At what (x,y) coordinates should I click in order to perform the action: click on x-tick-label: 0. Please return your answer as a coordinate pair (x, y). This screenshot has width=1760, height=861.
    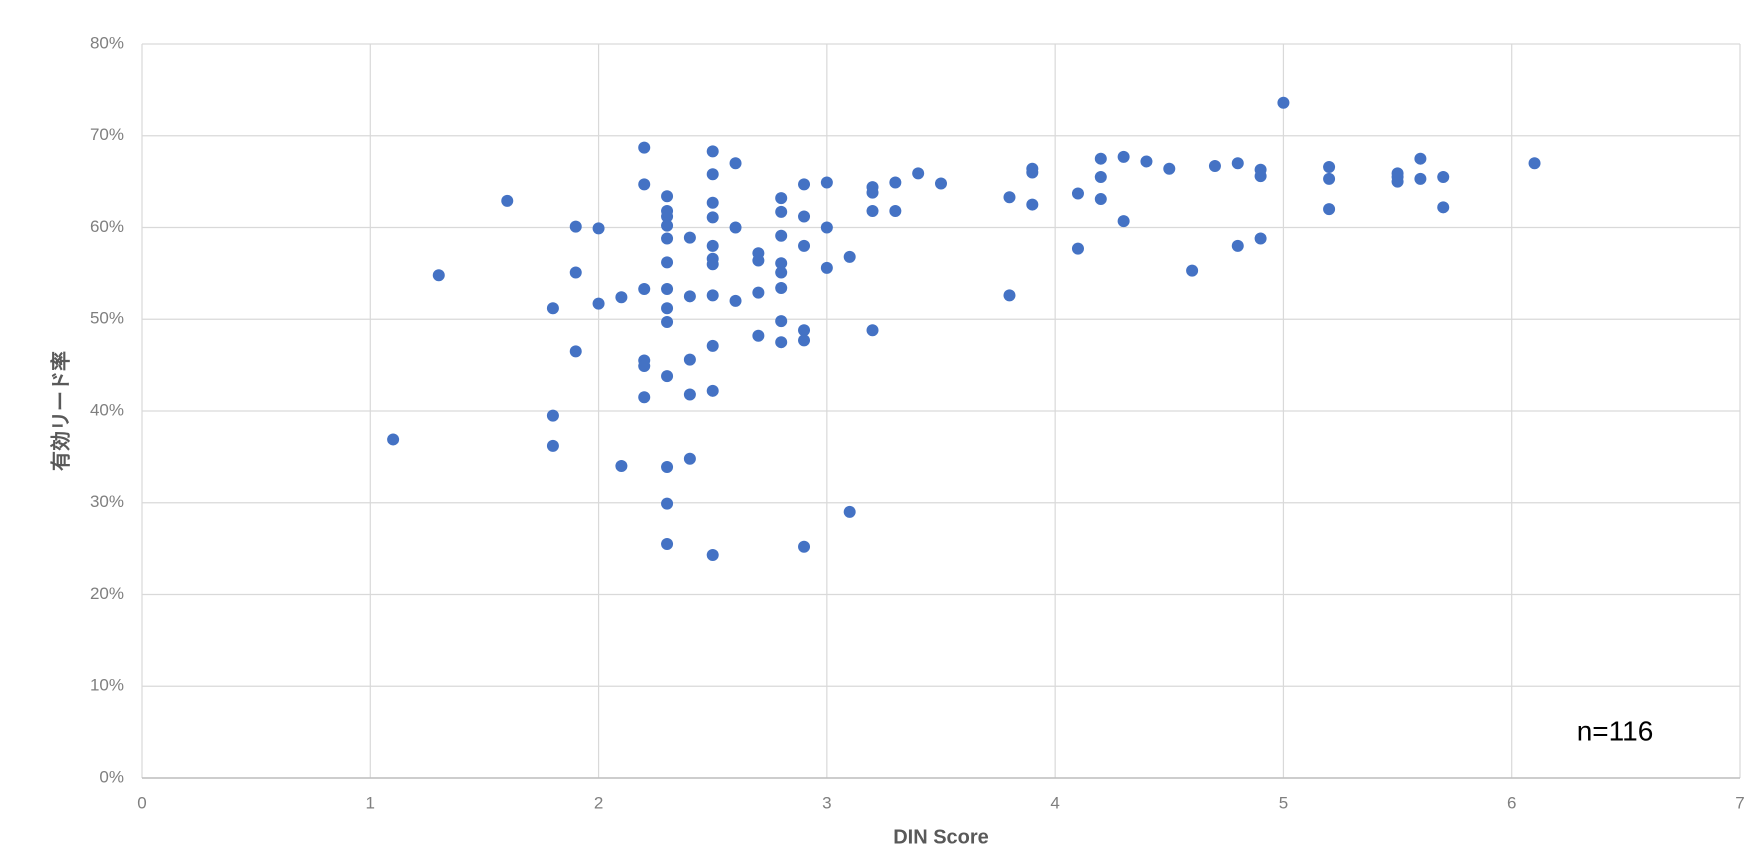
    Looking at the image, I should click on (141, 802).